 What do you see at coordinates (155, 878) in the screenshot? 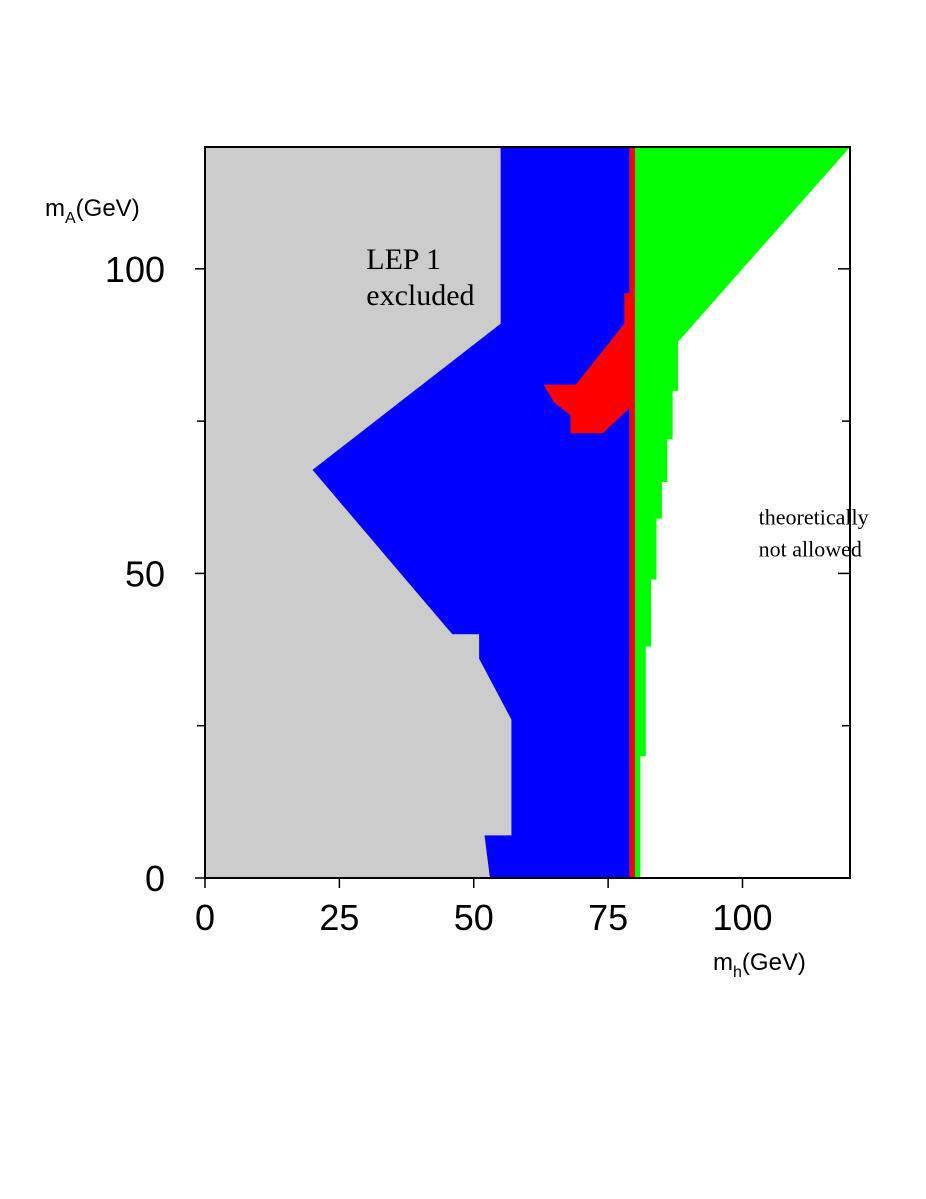
I see `y-tick-label-0: 0` at bounding box center [155, 878].